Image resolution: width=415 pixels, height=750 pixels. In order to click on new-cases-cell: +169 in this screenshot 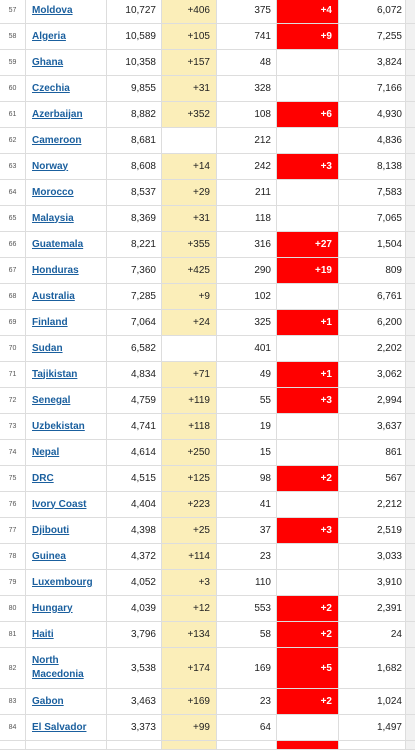, I will do `click(189, 701)`.